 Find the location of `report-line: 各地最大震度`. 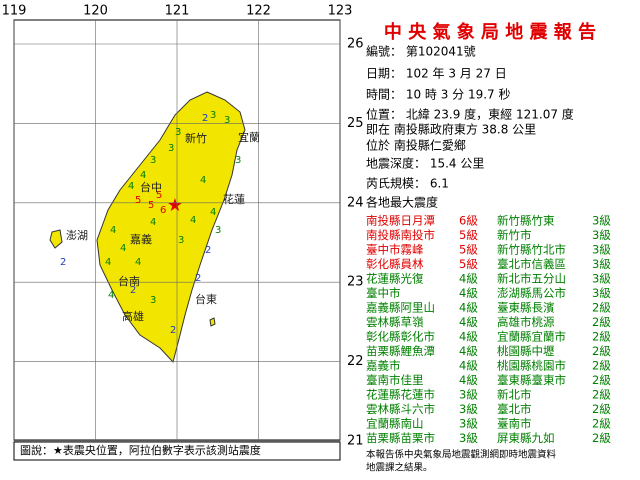

report-line: 各地最大震度 is located at coordinates (402, 202).